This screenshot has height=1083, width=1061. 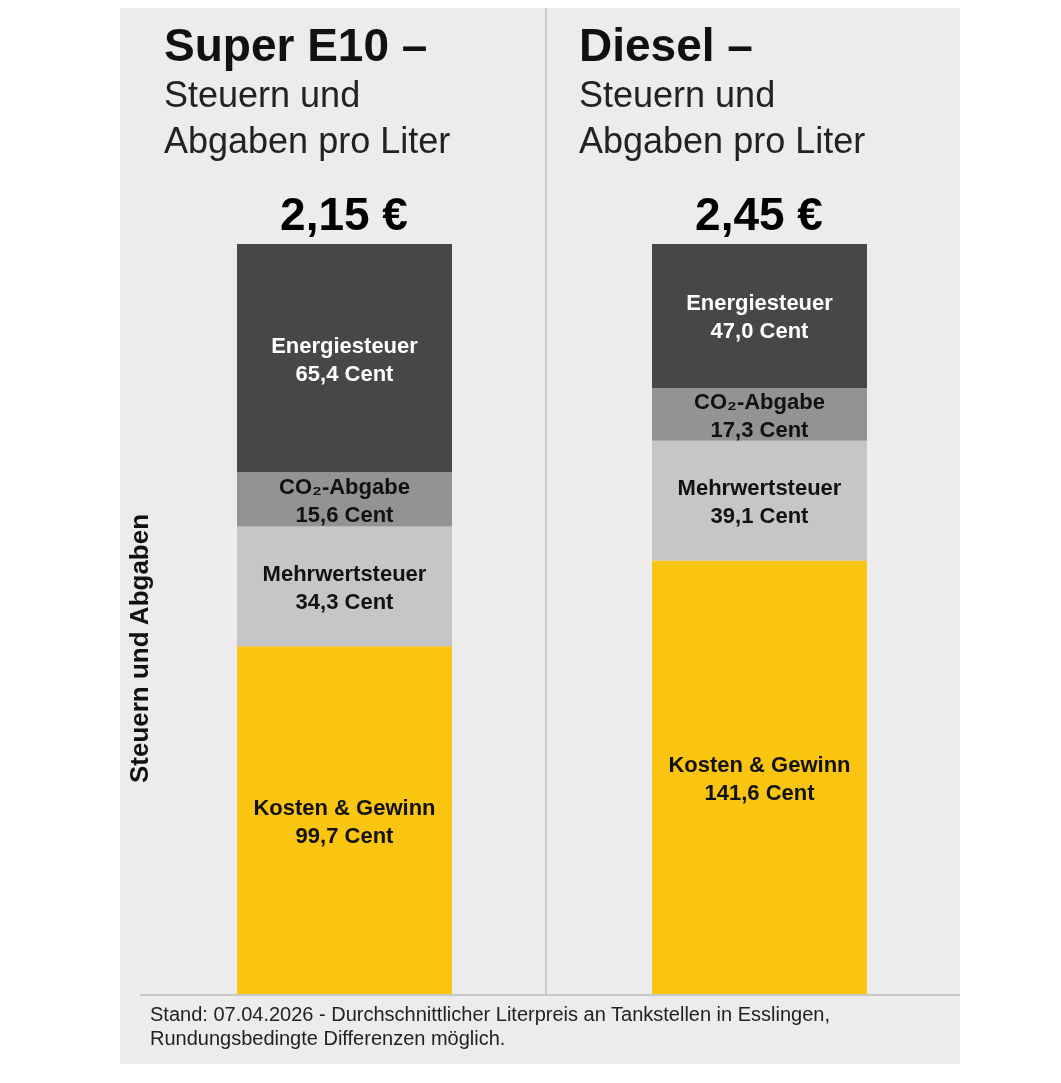 What do you see at coordinates (140, 648) in the screenshot?
I see `y-axis-title: Steuern und Abgaben` at bounding box center [140, 648].